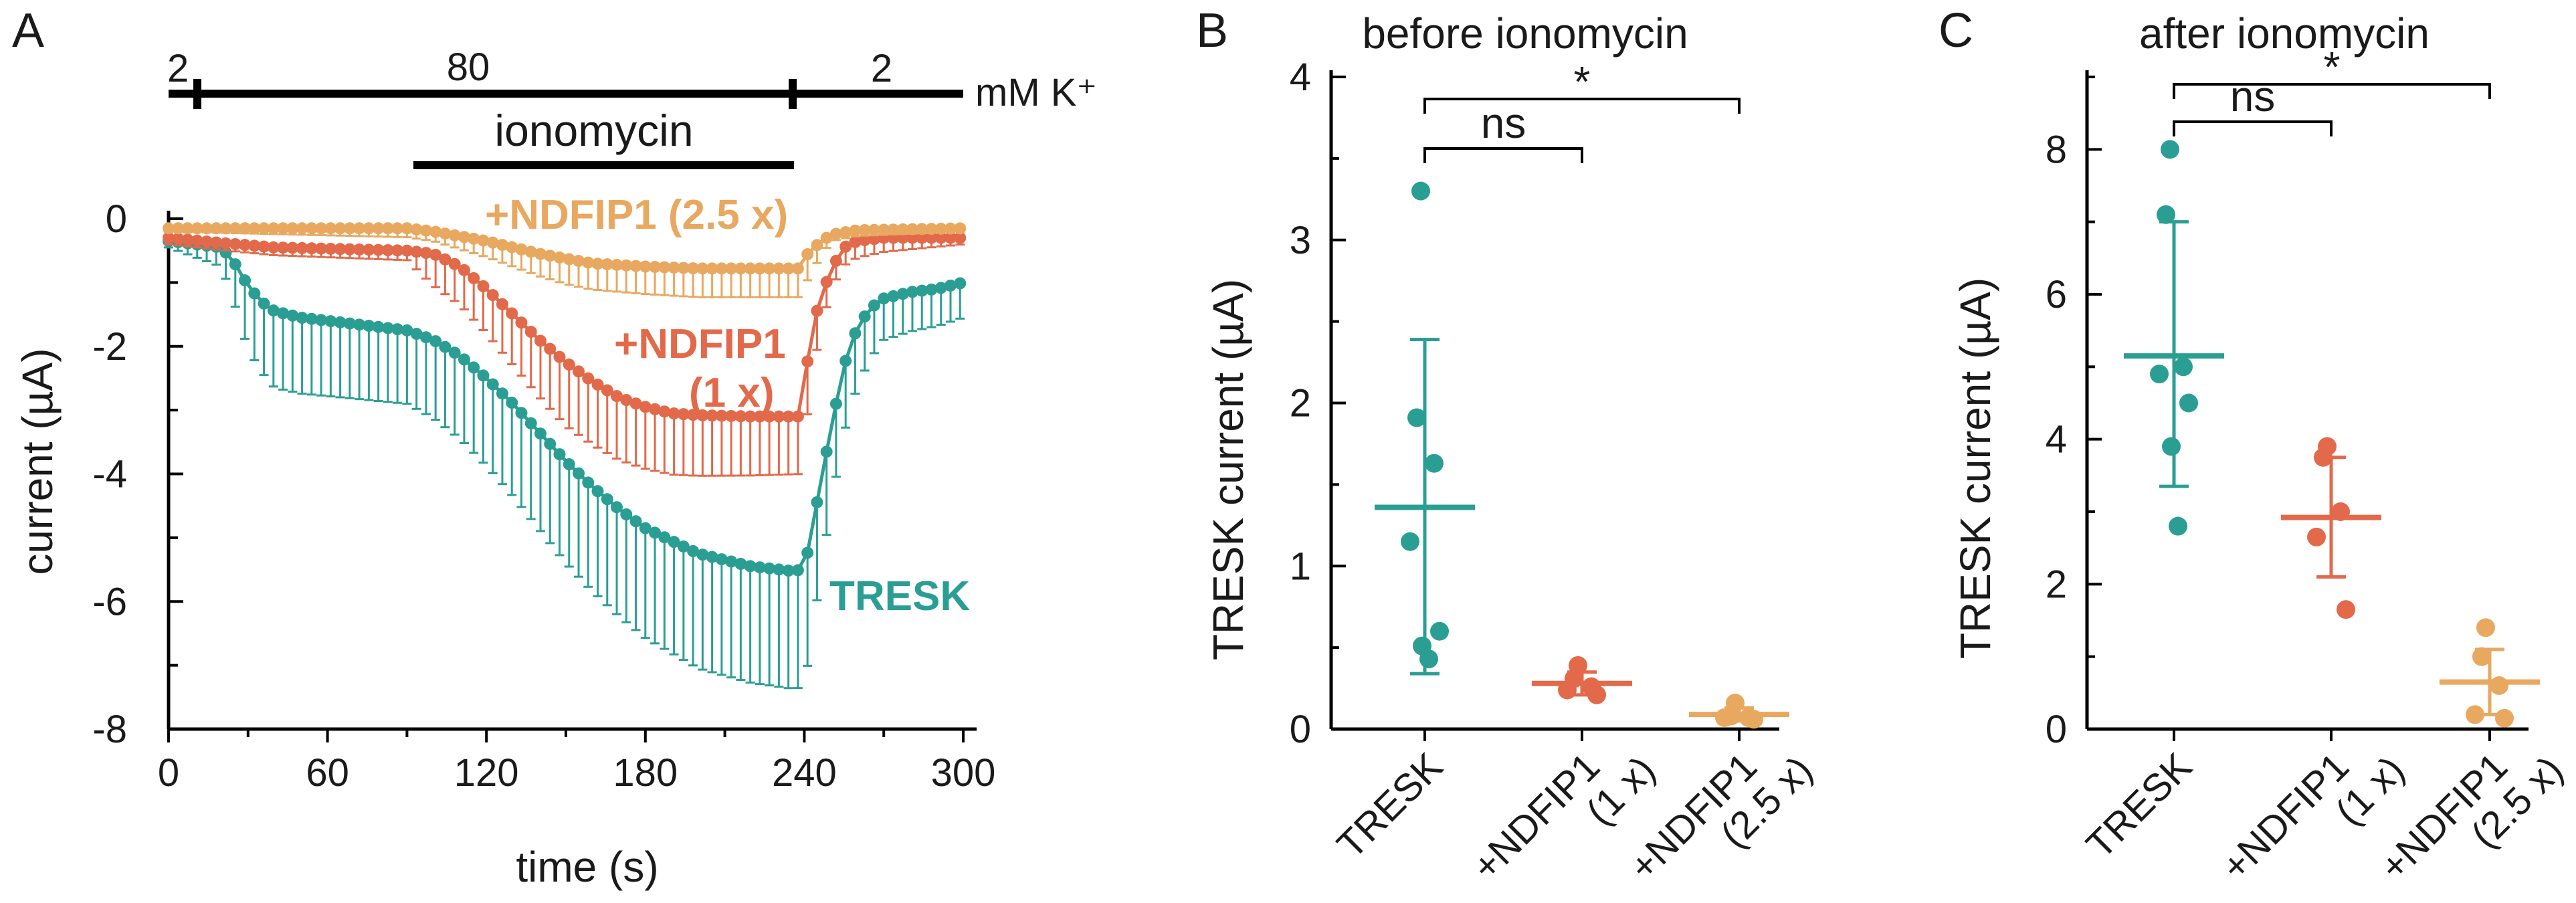 This screenshot has height=903, width=2576. What do you see at coordinates (1036, 92) in the screenshot?
I see `k-unit-label: mM K⁺` at bounding box center [1036, 92].